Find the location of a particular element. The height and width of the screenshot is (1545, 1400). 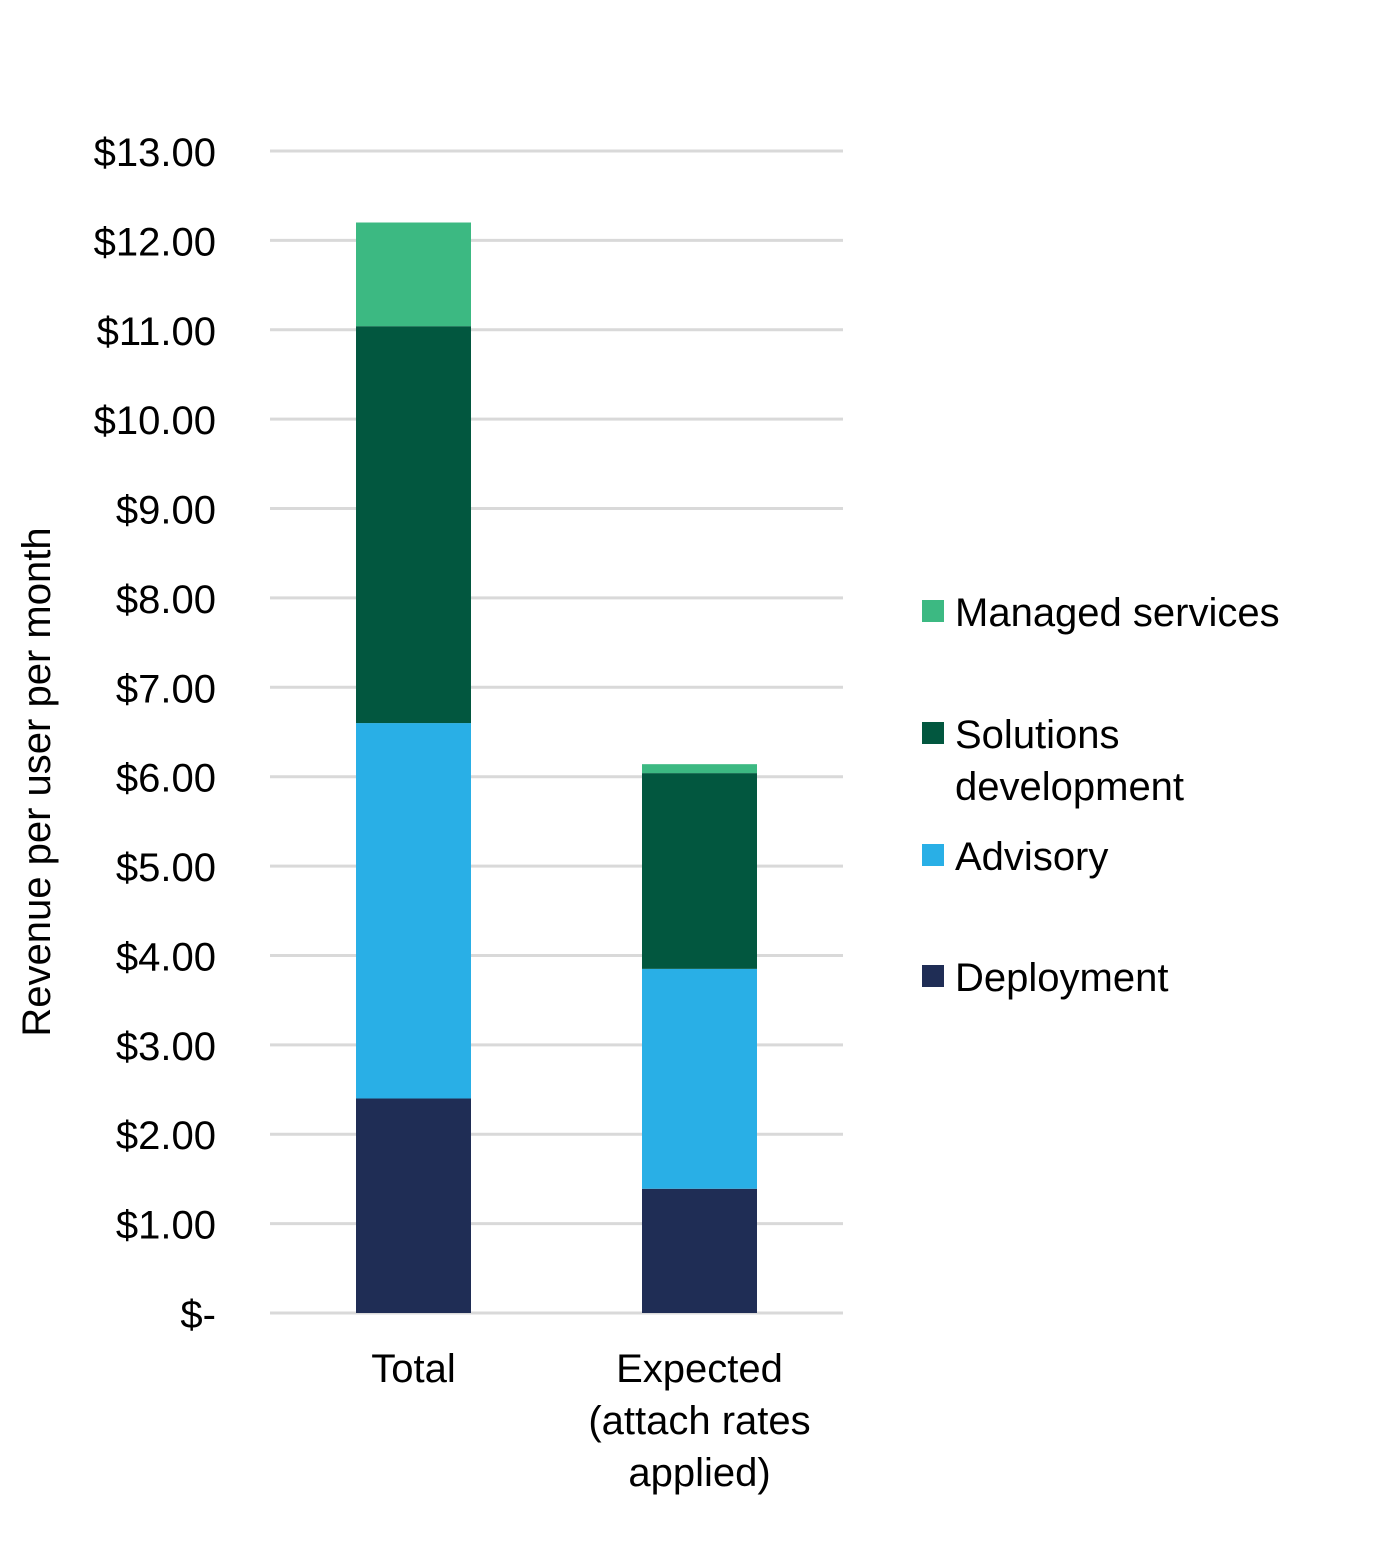

y-tick-label: $7.00 is located at coordinates (166, 689).